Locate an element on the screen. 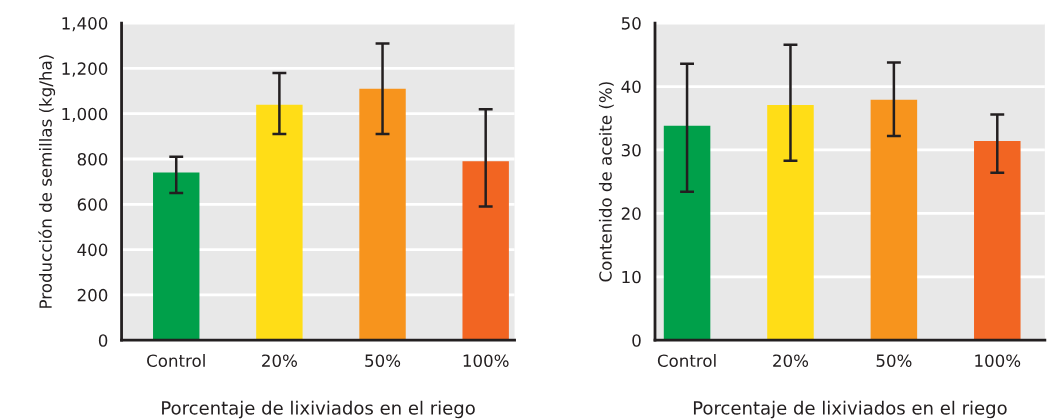 The image size is (1048, 420). y-tick-label: 1,000 is located at coordinates (85, 114).